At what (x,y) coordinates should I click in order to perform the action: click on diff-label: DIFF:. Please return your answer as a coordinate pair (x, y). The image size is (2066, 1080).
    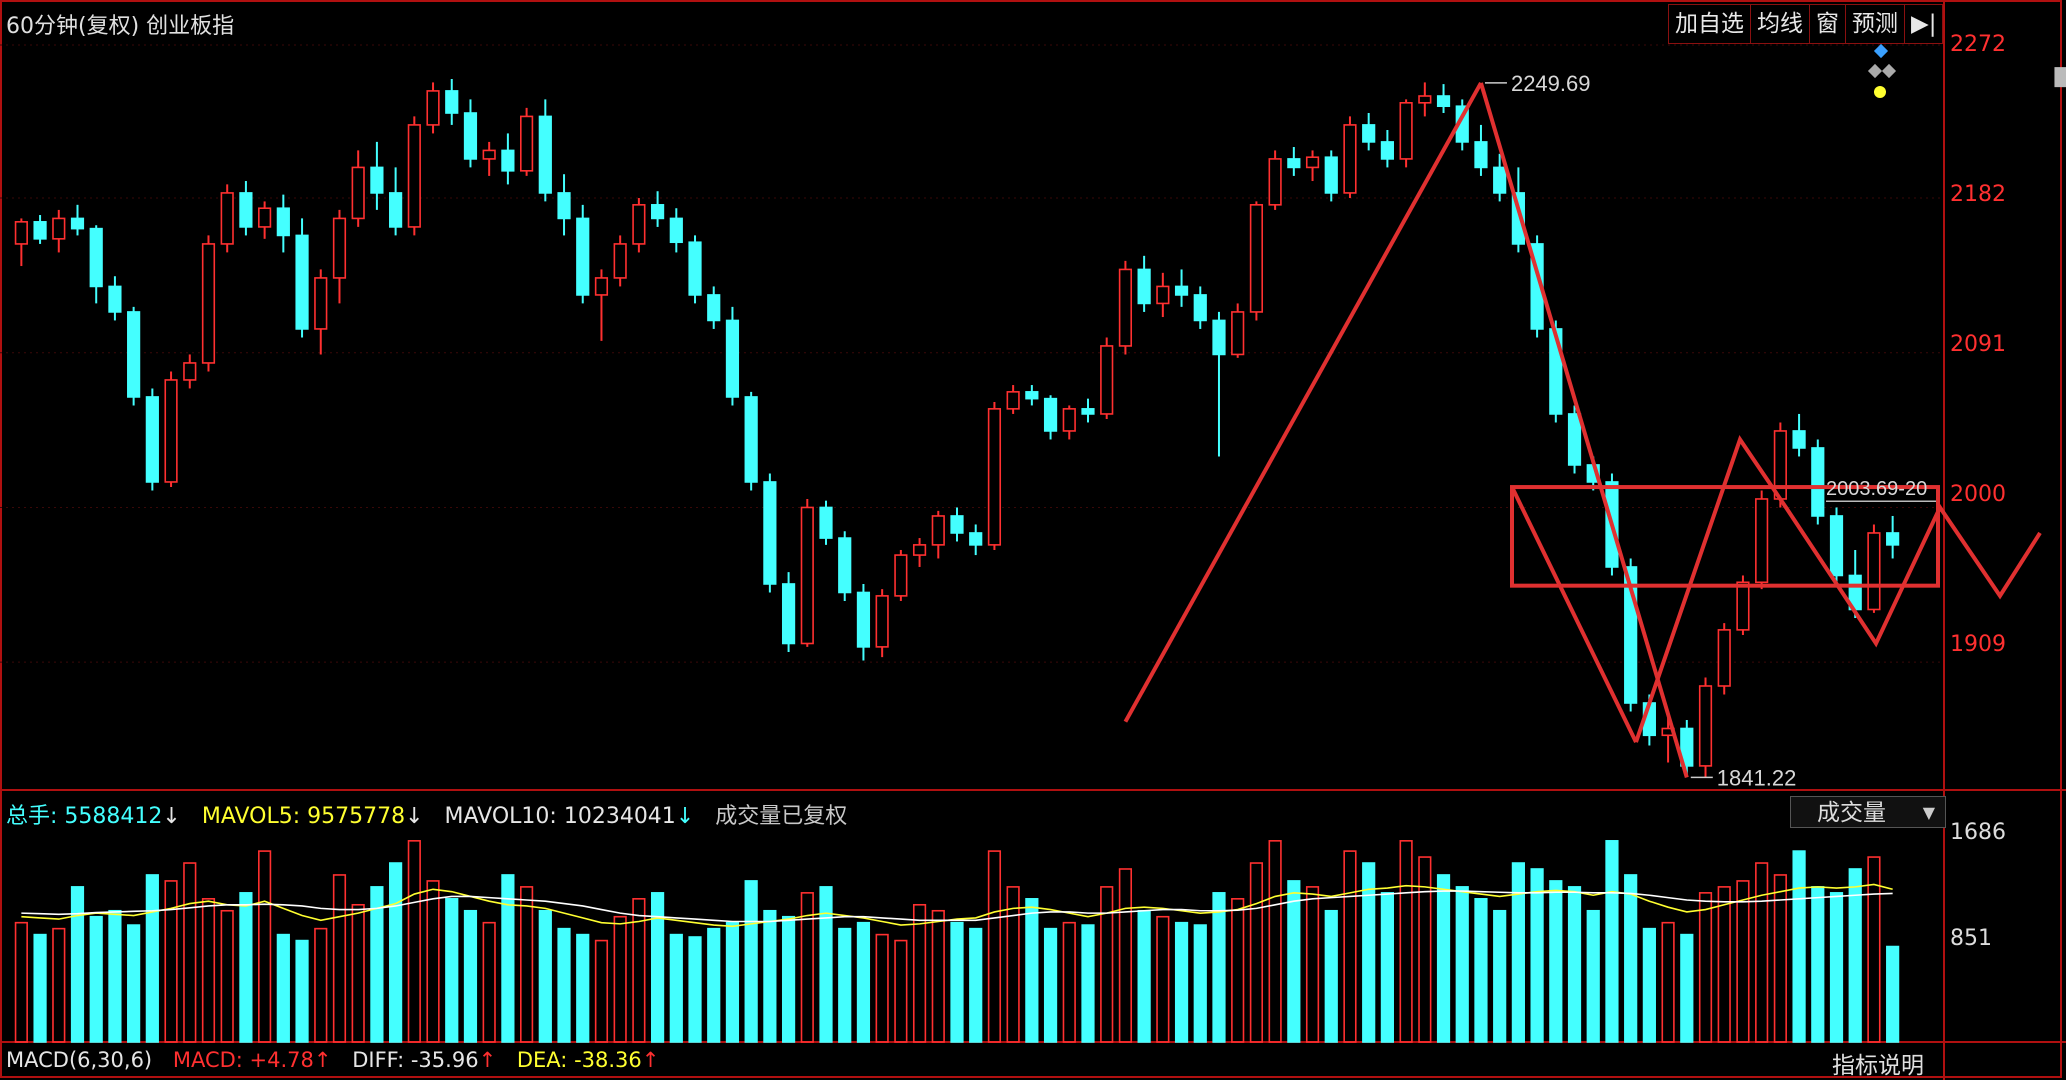
    Looking at the image, I should click on (378, 1060).